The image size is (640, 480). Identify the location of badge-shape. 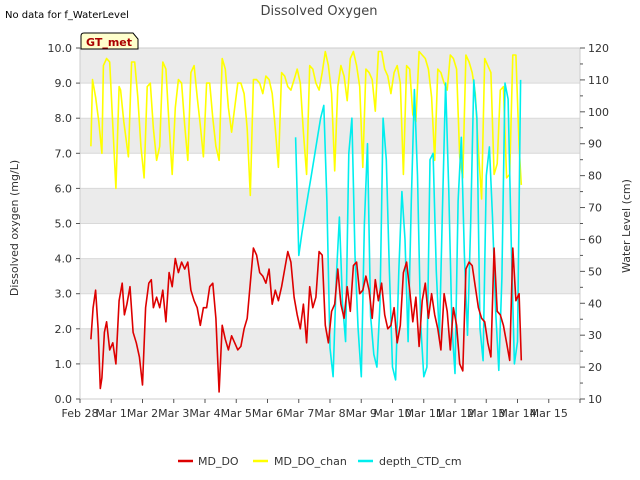
(109, 41).